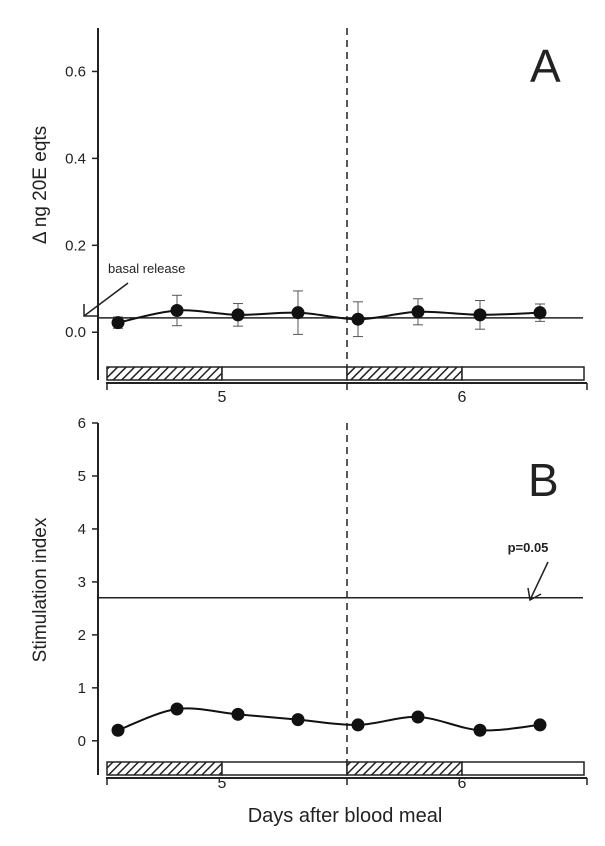  What do you see at coordinates (146, 268) in the screenshot?
I see `basal-release-annotation: basal release` at bounding box center [146, 268].